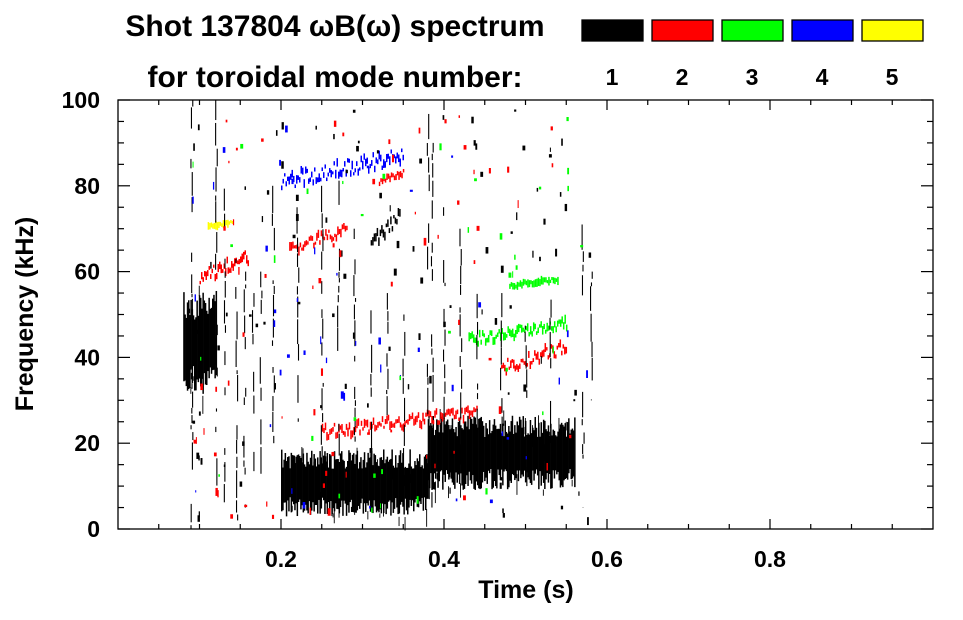 This screenshot has height=620, width=963. I want to click on legend-label-mode-5: 5, so click(892, 77).